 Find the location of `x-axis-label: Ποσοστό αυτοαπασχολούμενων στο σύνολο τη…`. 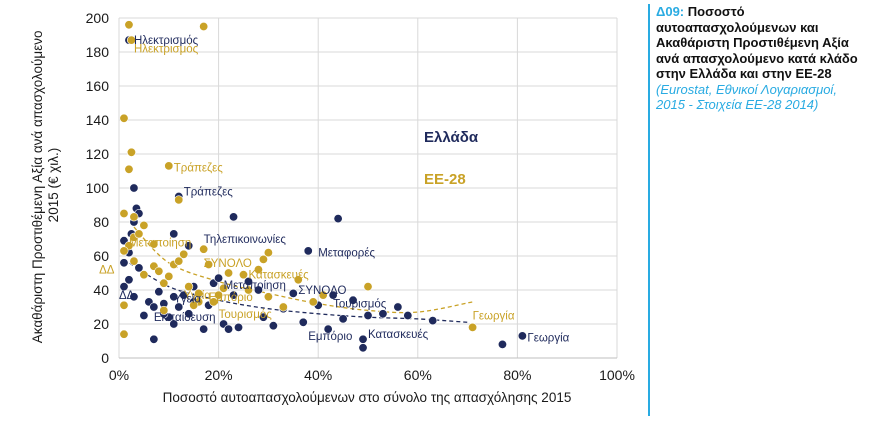

x-axis-label: Ποσοστό αυτοαπασχολούμενων στο σύνολο τη… is located at coordinates (367, 397).